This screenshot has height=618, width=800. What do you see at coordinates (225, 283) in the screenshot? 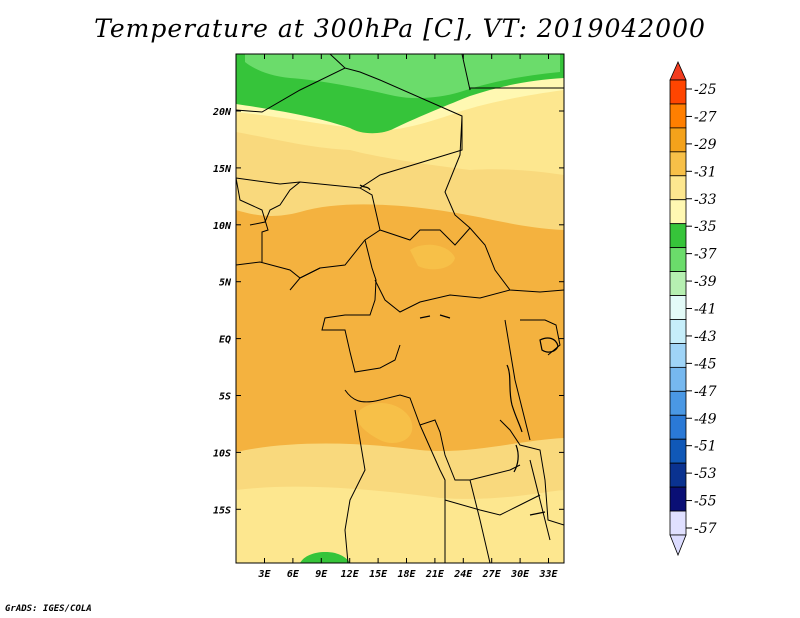
I see `lat-label: 5N` at bounding box center [225, 283].